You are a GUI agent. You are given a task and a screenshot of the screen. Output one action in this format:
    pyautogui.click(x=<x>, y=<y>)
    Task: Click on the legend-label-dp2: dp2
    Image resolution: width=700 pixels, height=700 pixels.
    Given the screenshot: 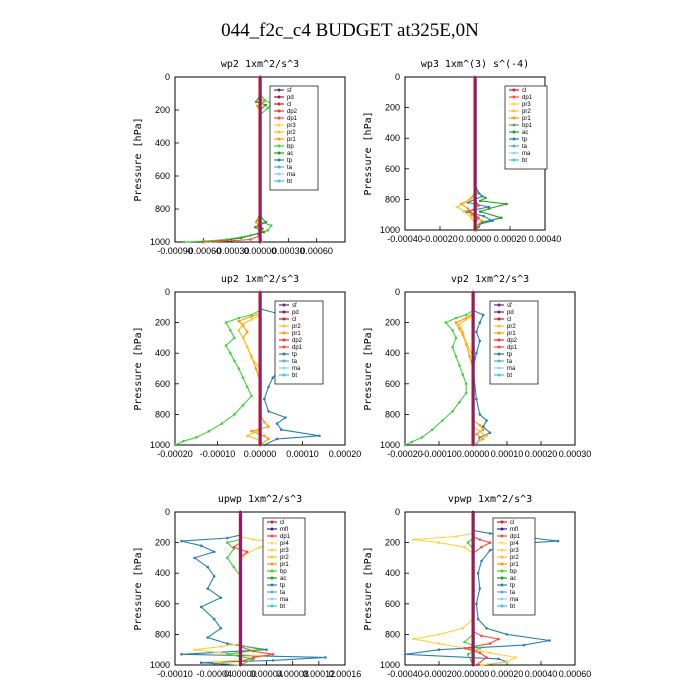 What is the action you would take?
    pyautogui.click(x=297, y=341)
    